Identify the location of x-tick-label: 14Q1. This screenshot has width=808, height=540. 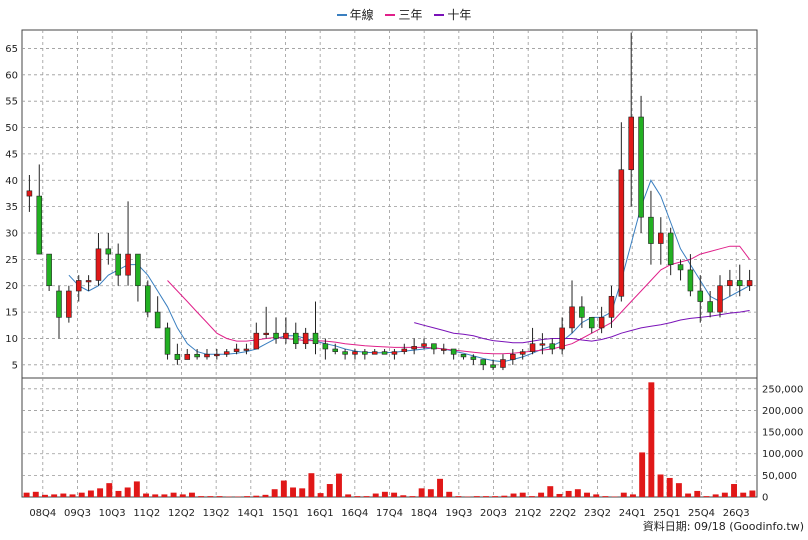
(250, 513).